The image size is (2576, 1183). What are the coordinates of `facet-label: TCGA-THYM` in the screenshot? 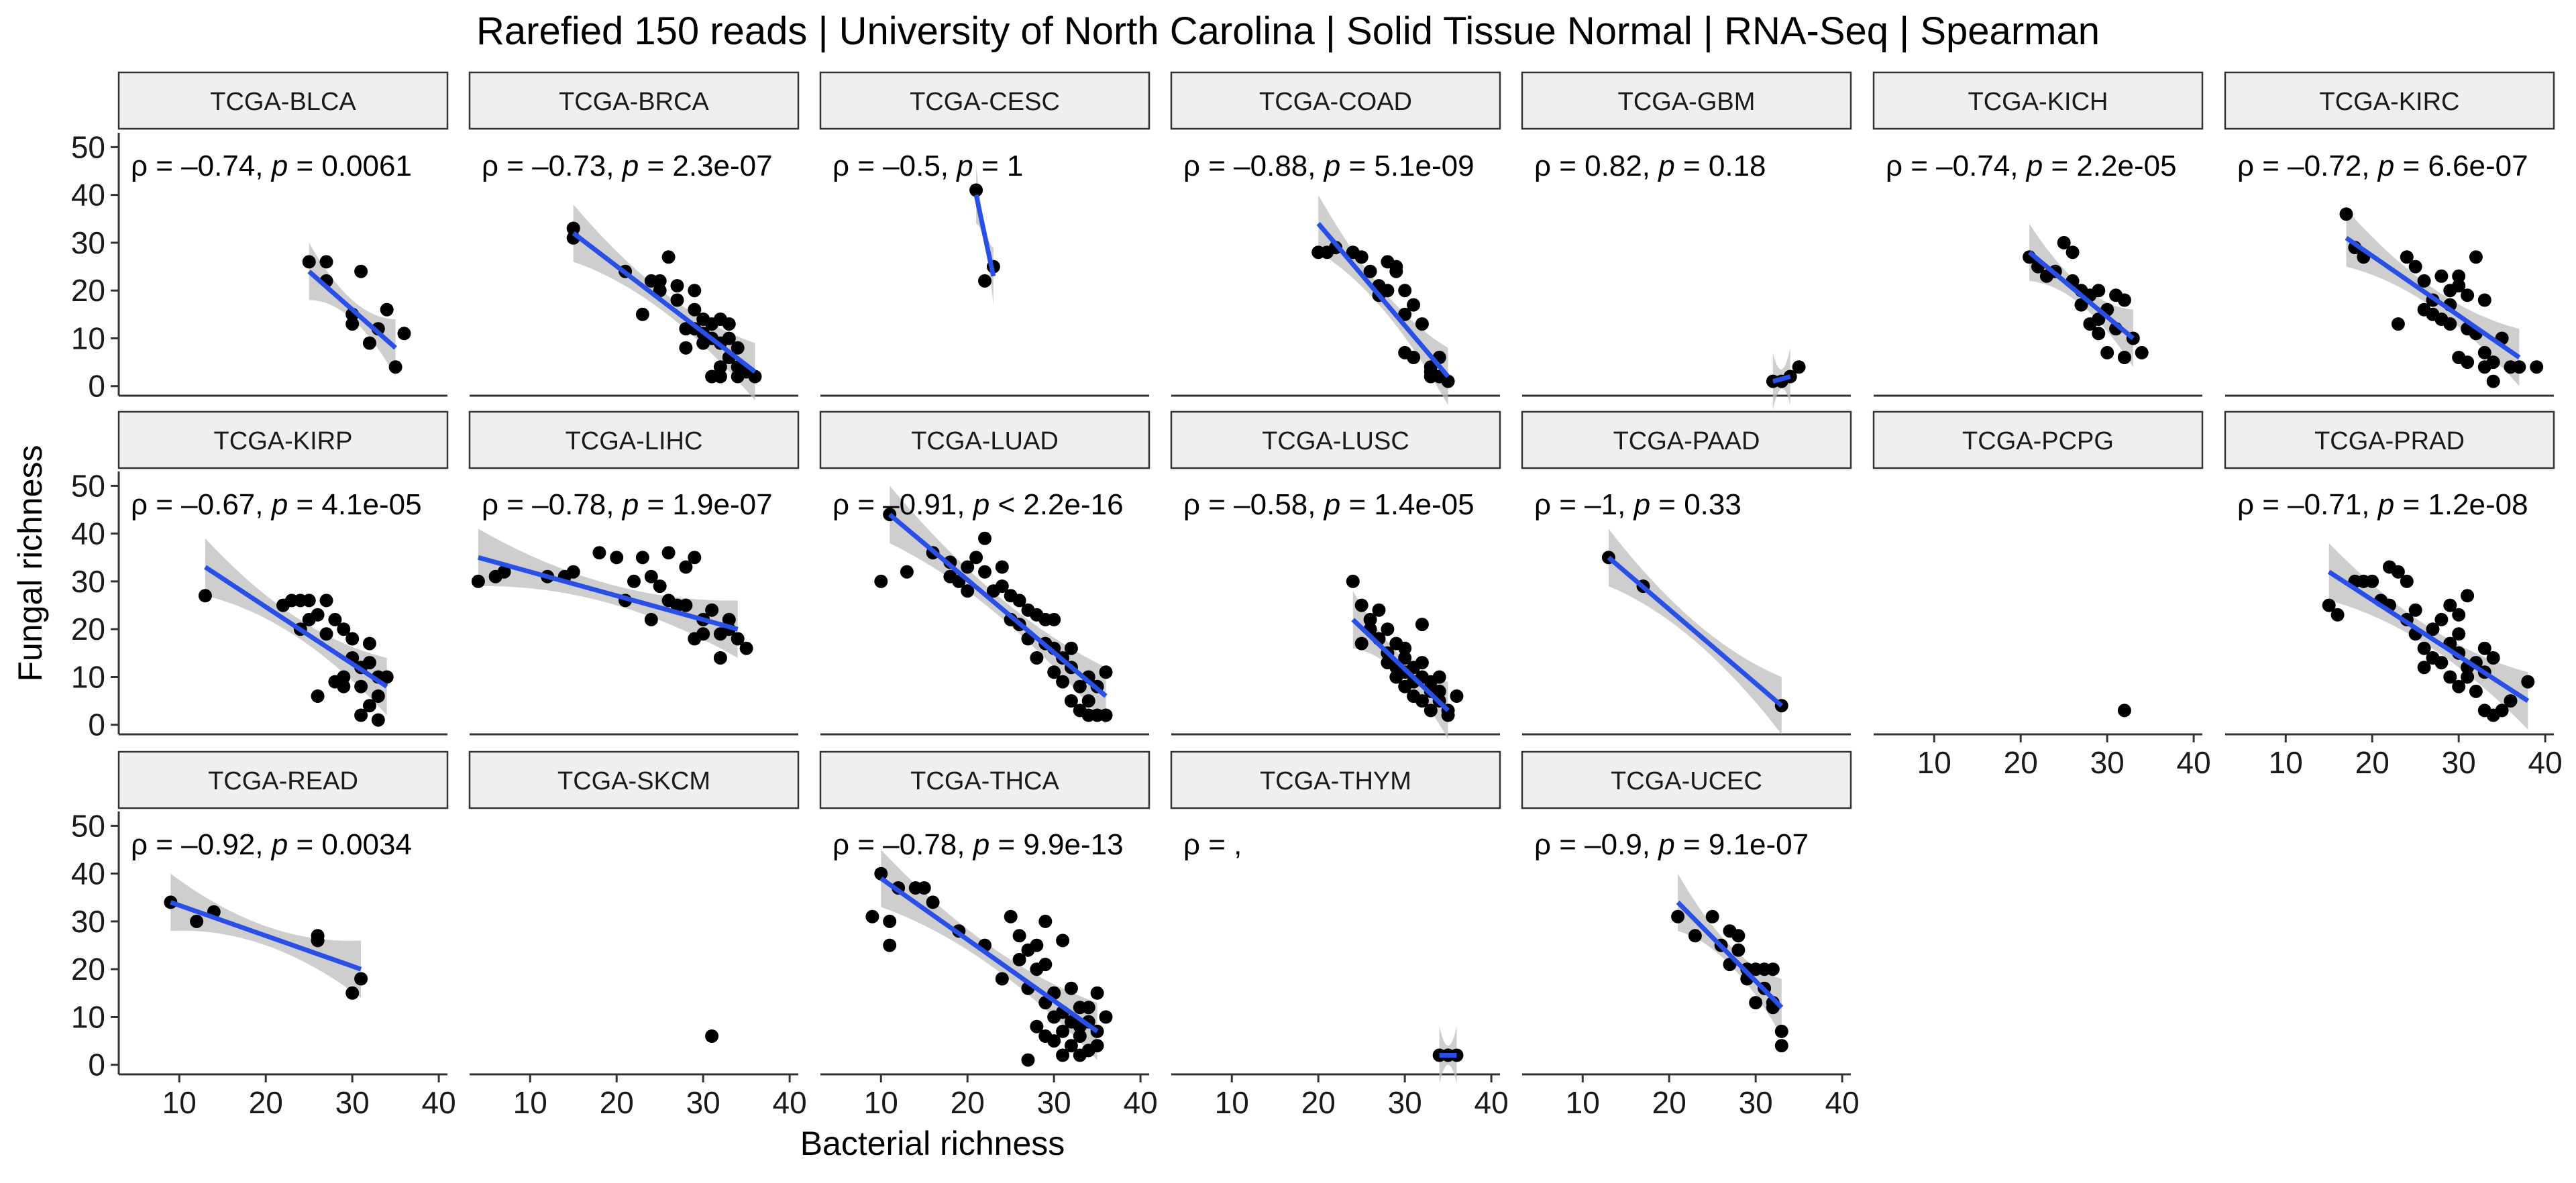 It's located at (1335, 781).